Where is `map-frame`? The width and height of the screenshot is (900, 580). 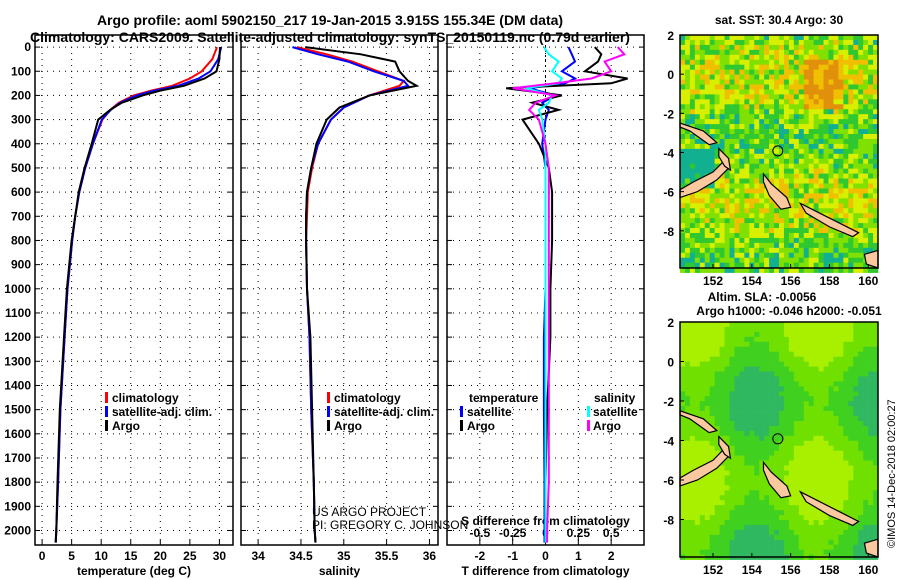
map-frame is located at coordinates (779, 151).